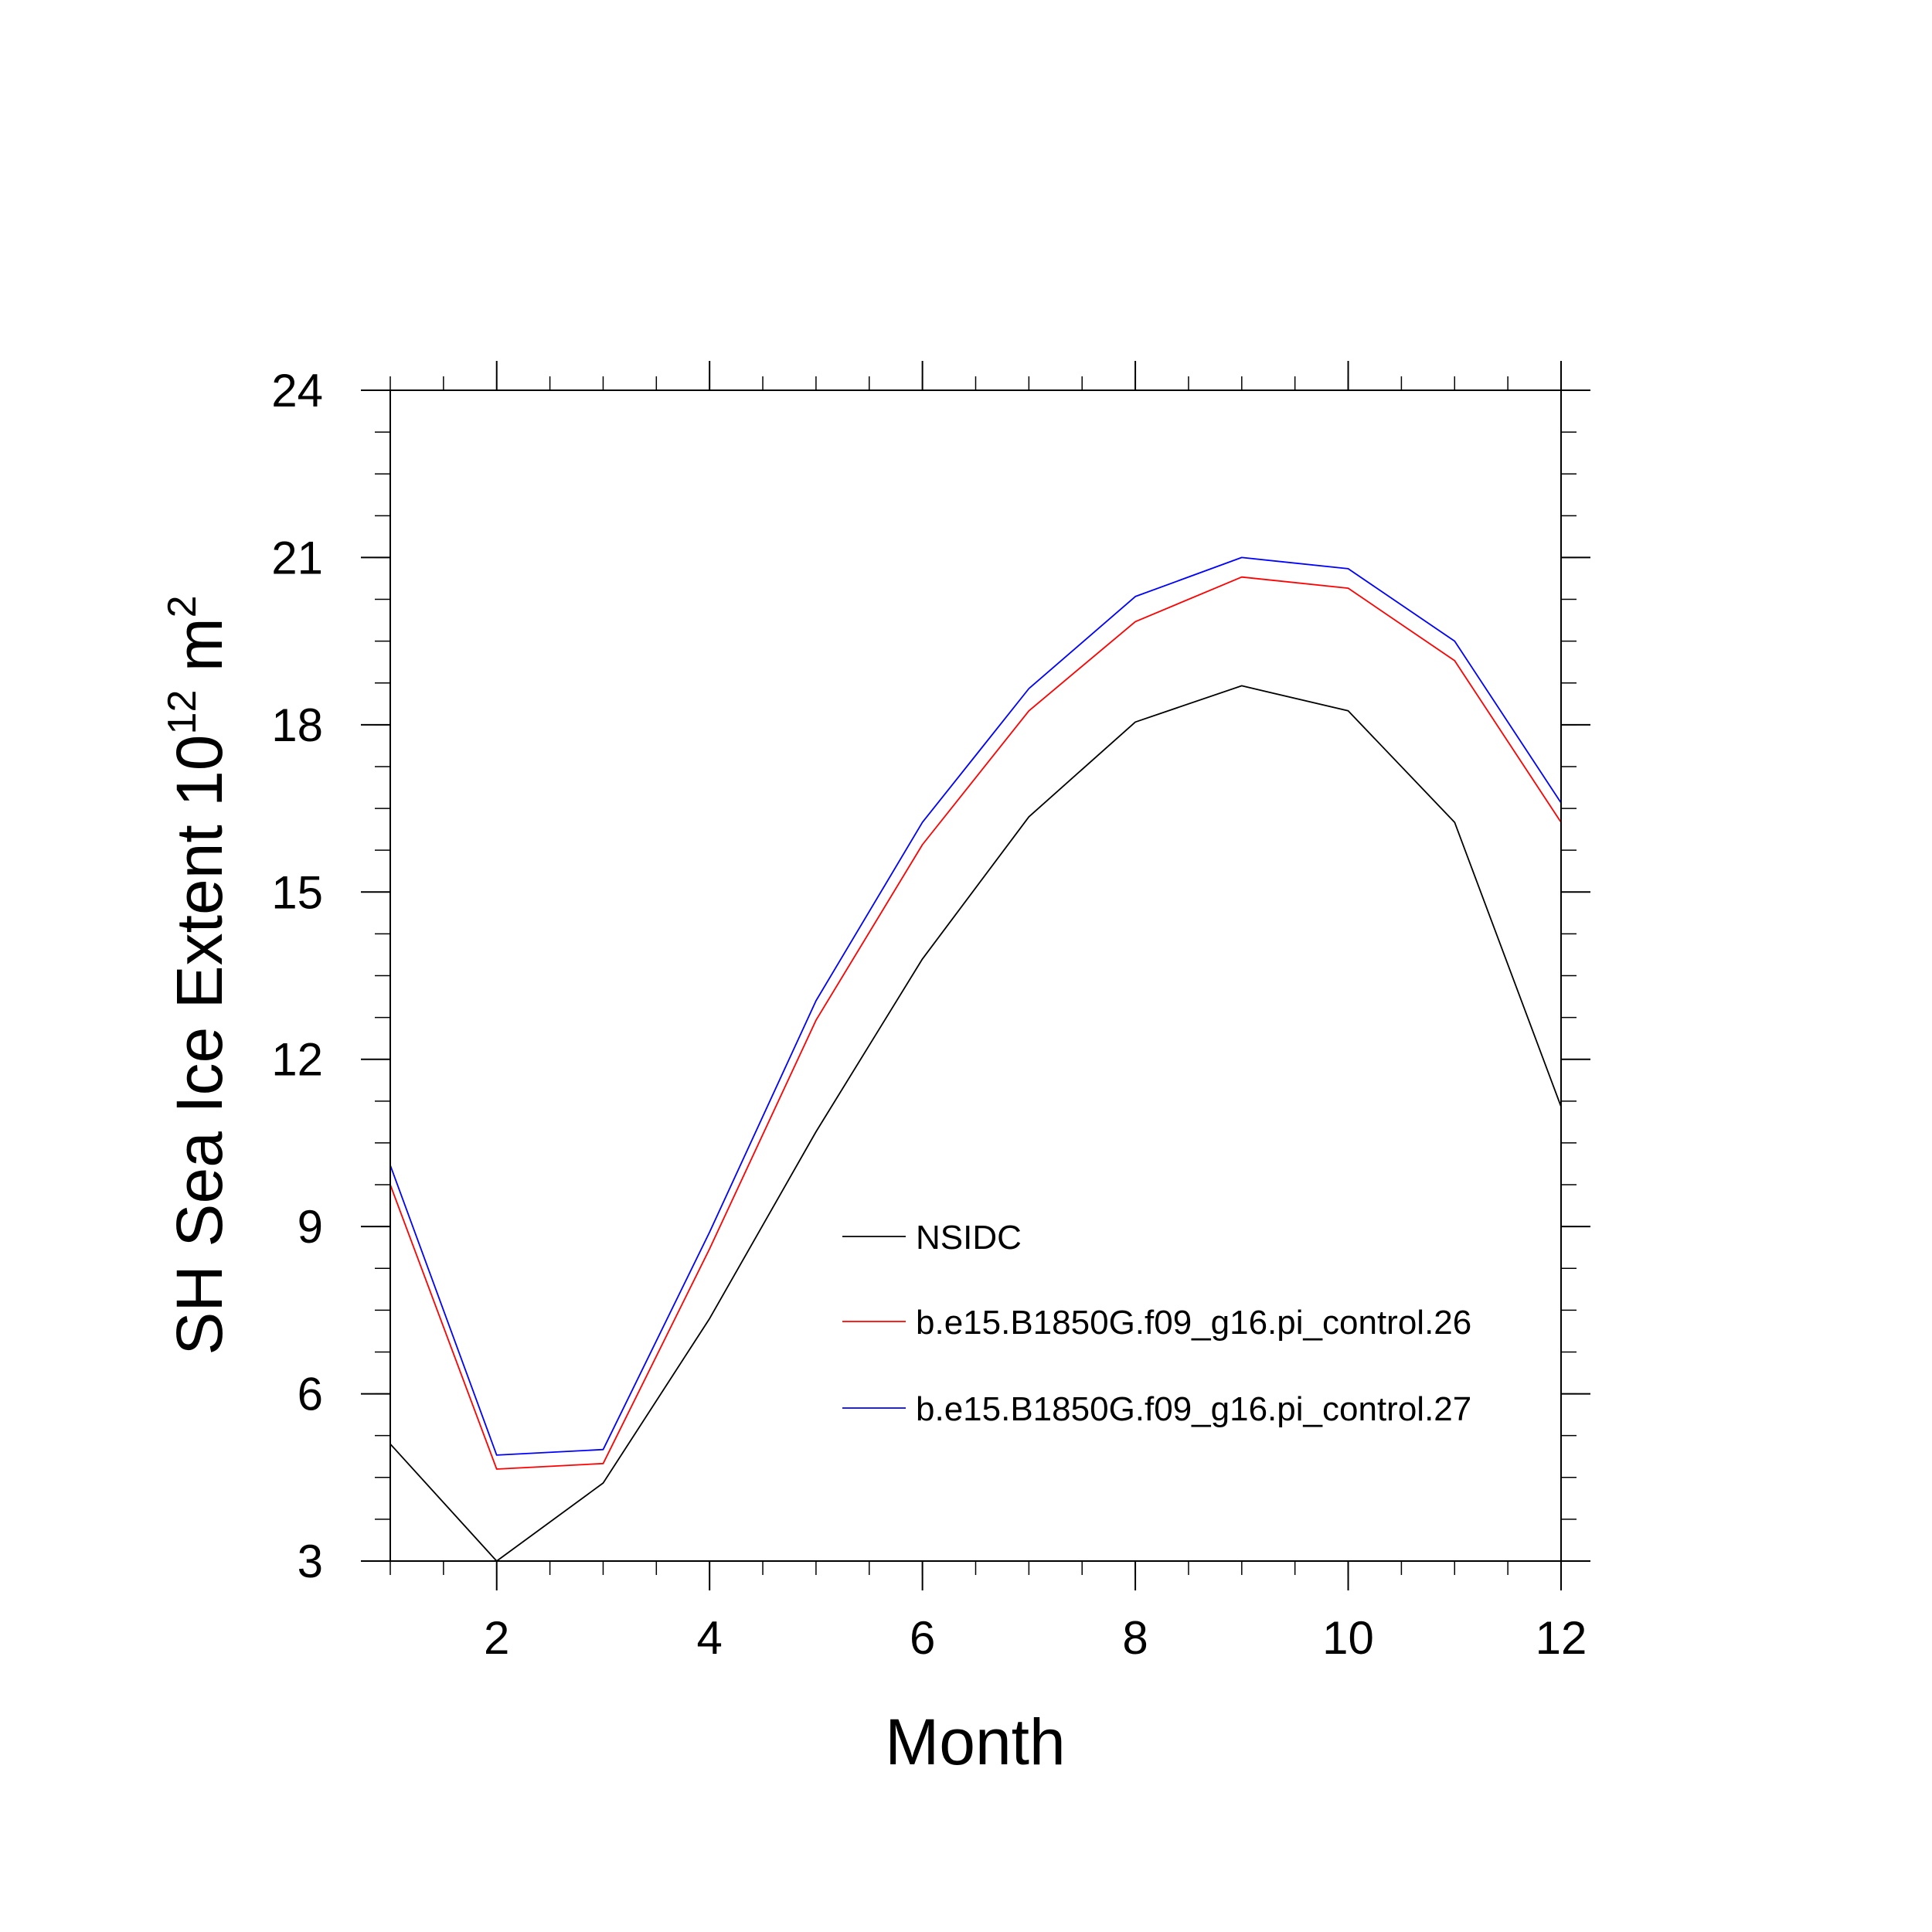  I want to click on x-tick-label: 10, so click(1348, 1638).